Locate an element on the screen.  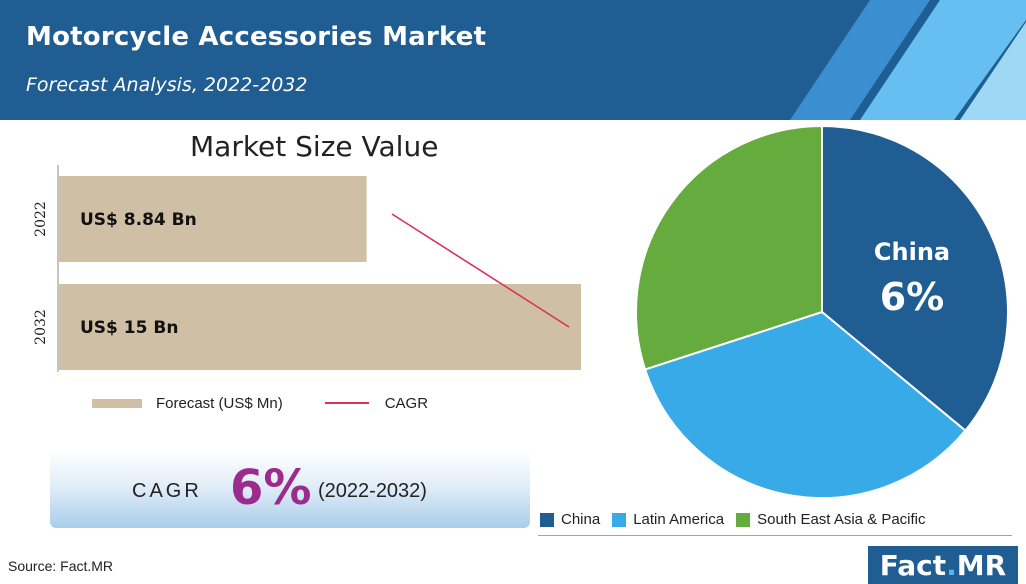
pie-legend-swatch-china is located at coordinates (547, 519).